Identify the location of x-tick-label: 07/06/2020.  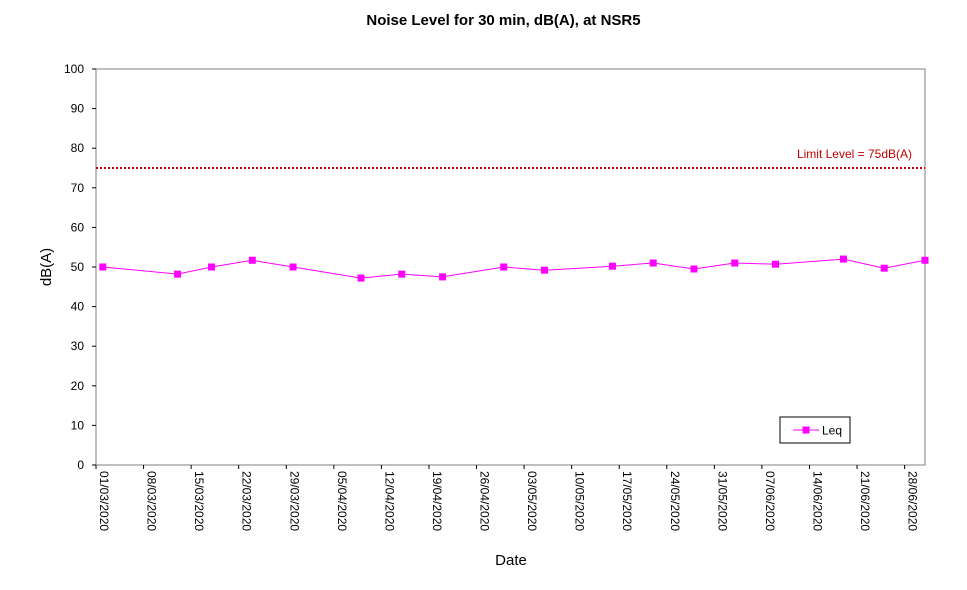
(770, 501).